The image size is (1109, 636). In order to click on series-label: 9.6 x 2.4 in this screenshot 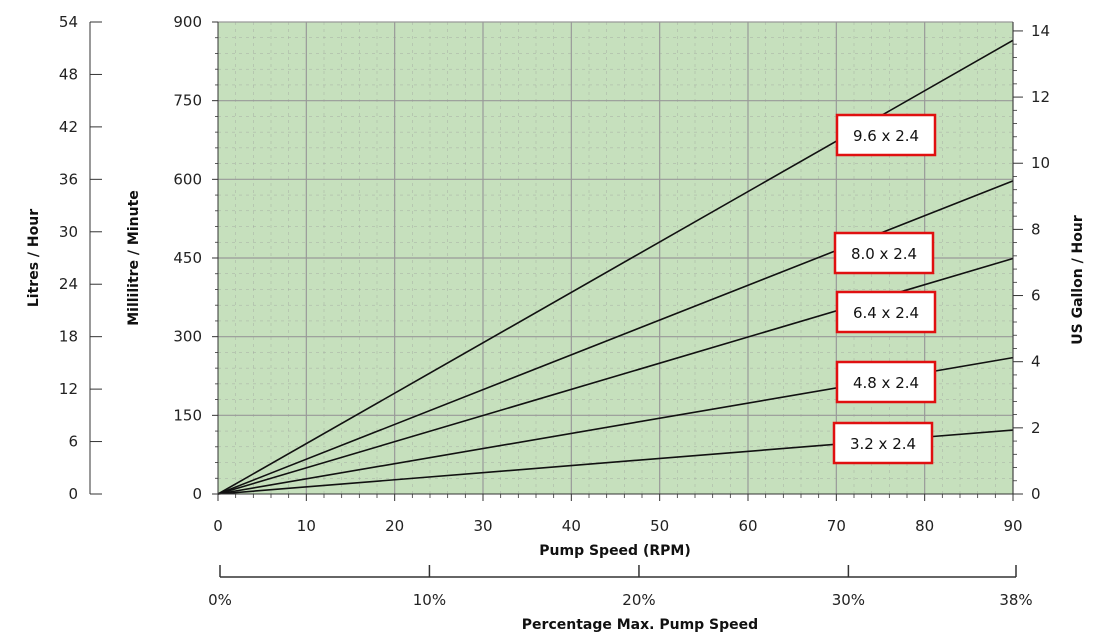, I will do `click(886, 136)`.